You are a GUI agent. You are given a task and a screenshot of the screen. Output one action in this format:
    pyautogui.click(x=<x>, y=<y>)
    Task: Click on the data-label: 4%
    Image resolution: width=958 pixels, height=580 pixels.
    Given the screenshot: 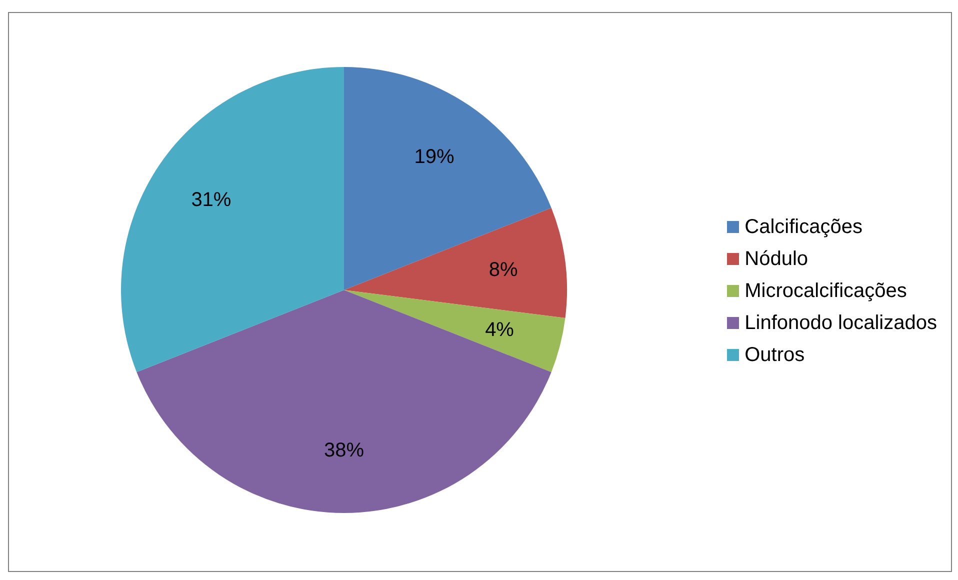 What is the action you would take?
    pyautogui.click(x=499, y=329)
    